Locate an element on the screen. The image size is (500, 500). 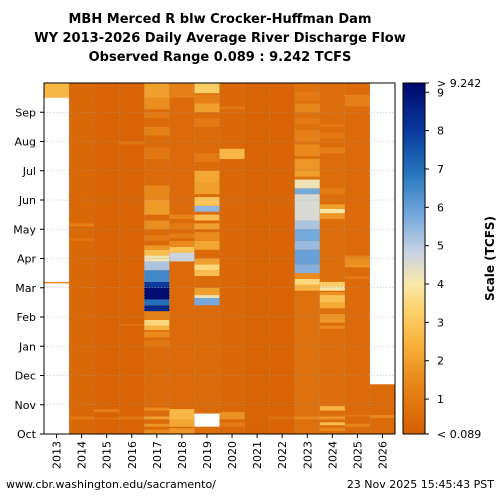
y-tick-label: Sep is located at coordinates (25, 112).